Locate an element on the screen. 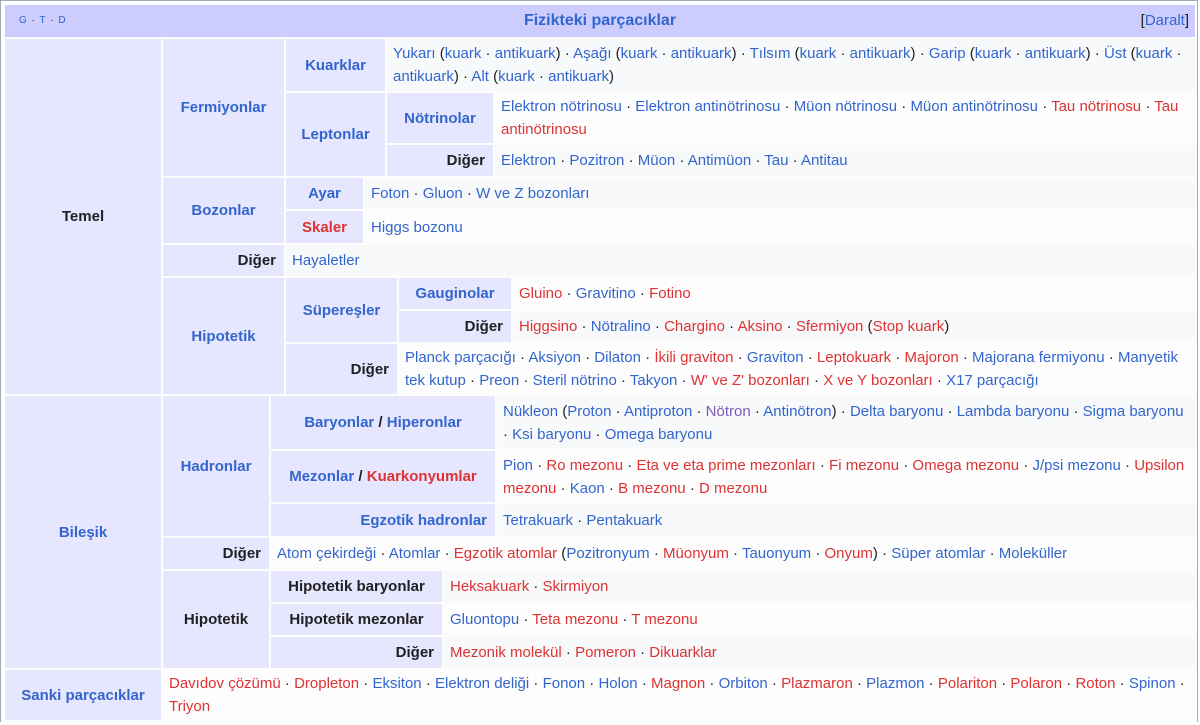  nav-link: Steril nötrino is located at coordinates (574, 380).